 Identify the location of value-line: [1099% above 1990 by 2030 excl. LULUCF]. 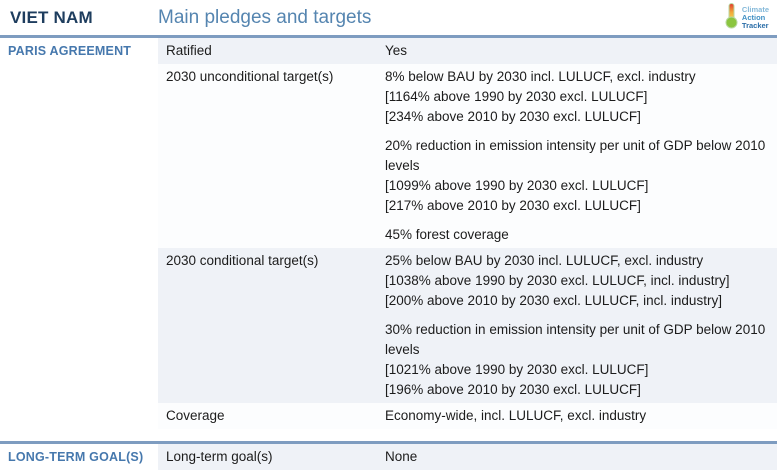
(517, 185).